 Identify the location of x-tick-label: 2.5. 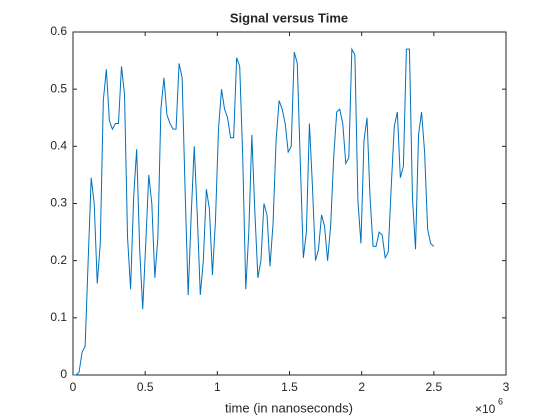
(433, 387).